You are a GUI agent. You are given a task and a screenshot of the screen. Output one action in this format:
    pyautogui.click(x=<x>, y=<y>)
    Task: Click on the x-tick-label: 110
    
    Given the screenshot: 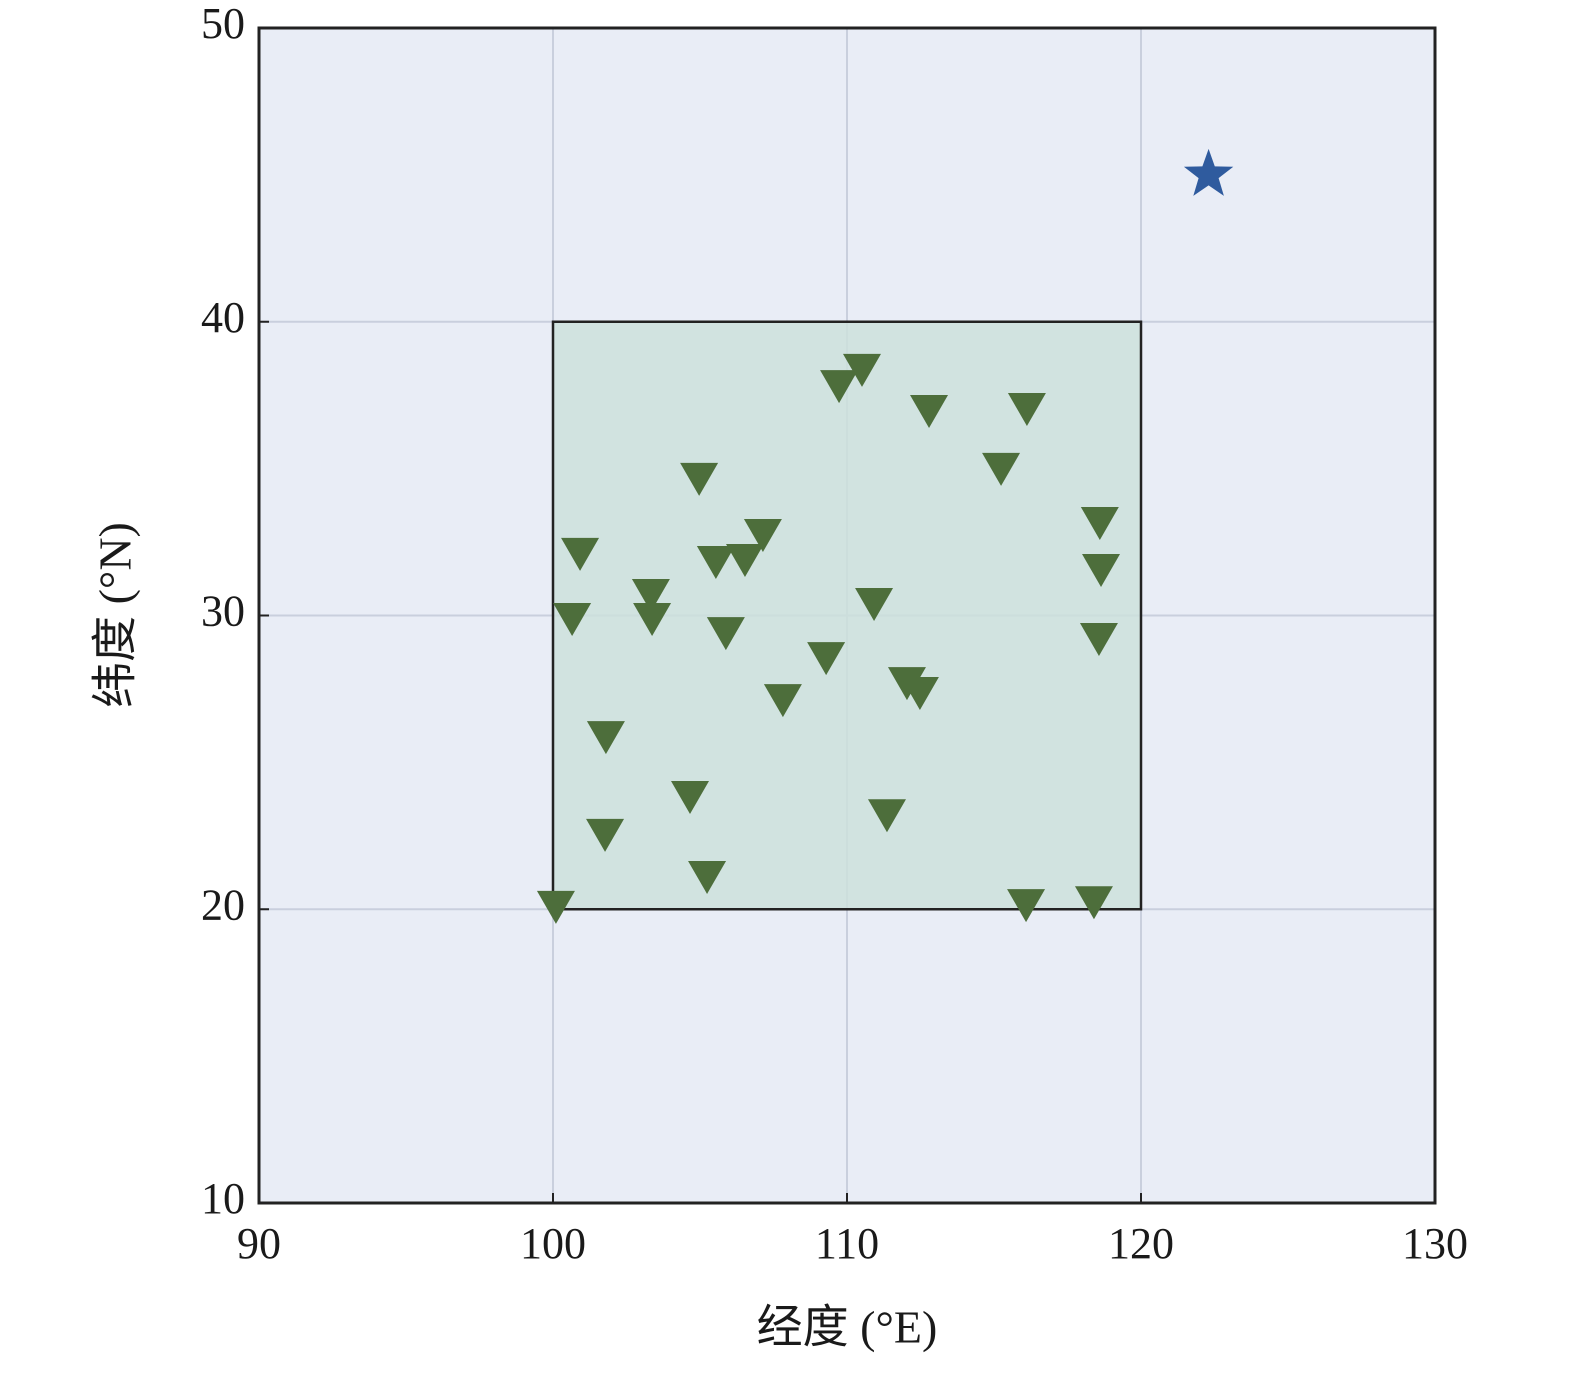 What is the action you would take?
    pyautogui.click(x=847, y=1243)
    